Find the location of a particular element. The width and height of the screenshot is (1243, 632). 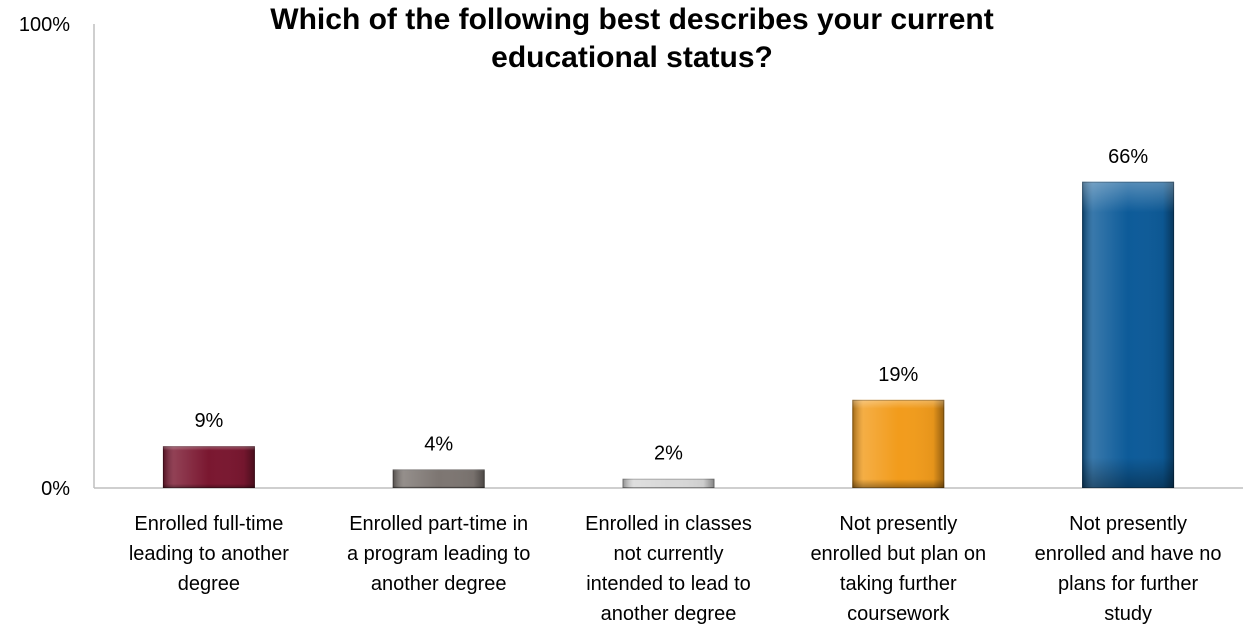

data-label-0: 9% is located at coordinates (208, 421).